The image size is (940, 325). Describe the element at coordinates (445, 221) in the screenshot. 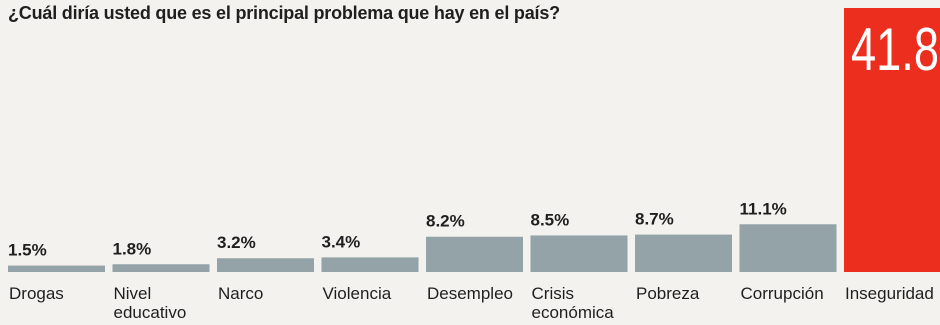

I see `value-label-desempleo: 8.2%` at that location.